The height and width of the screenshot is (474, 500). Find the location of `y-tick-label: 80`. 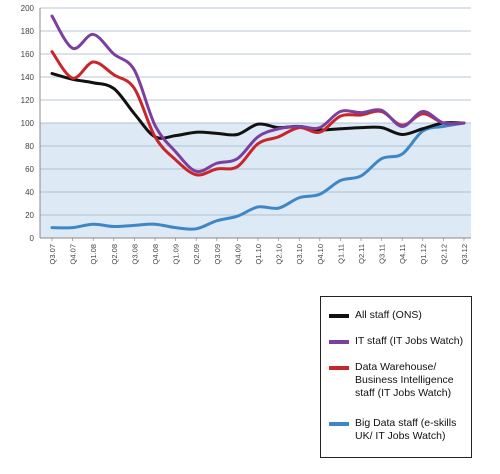

y-tick-label: 80 is located at coordinates (29, 146).